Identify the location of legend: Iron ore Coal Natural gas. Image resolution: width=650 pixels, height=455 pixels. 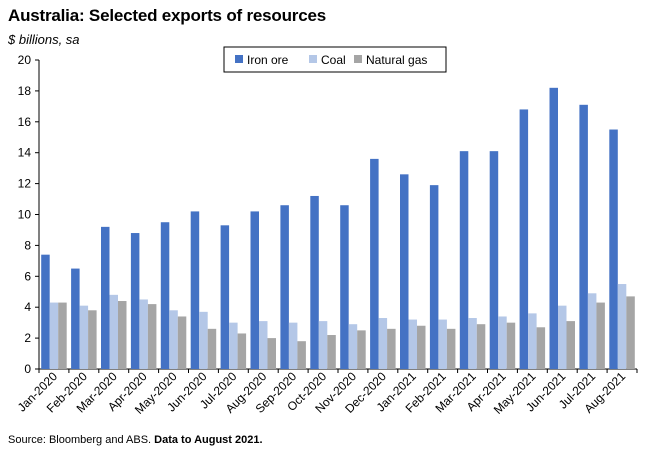
(335, 59).